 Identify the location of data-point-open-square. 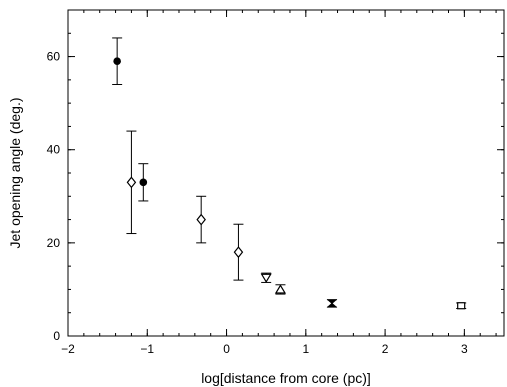
(461, 306).